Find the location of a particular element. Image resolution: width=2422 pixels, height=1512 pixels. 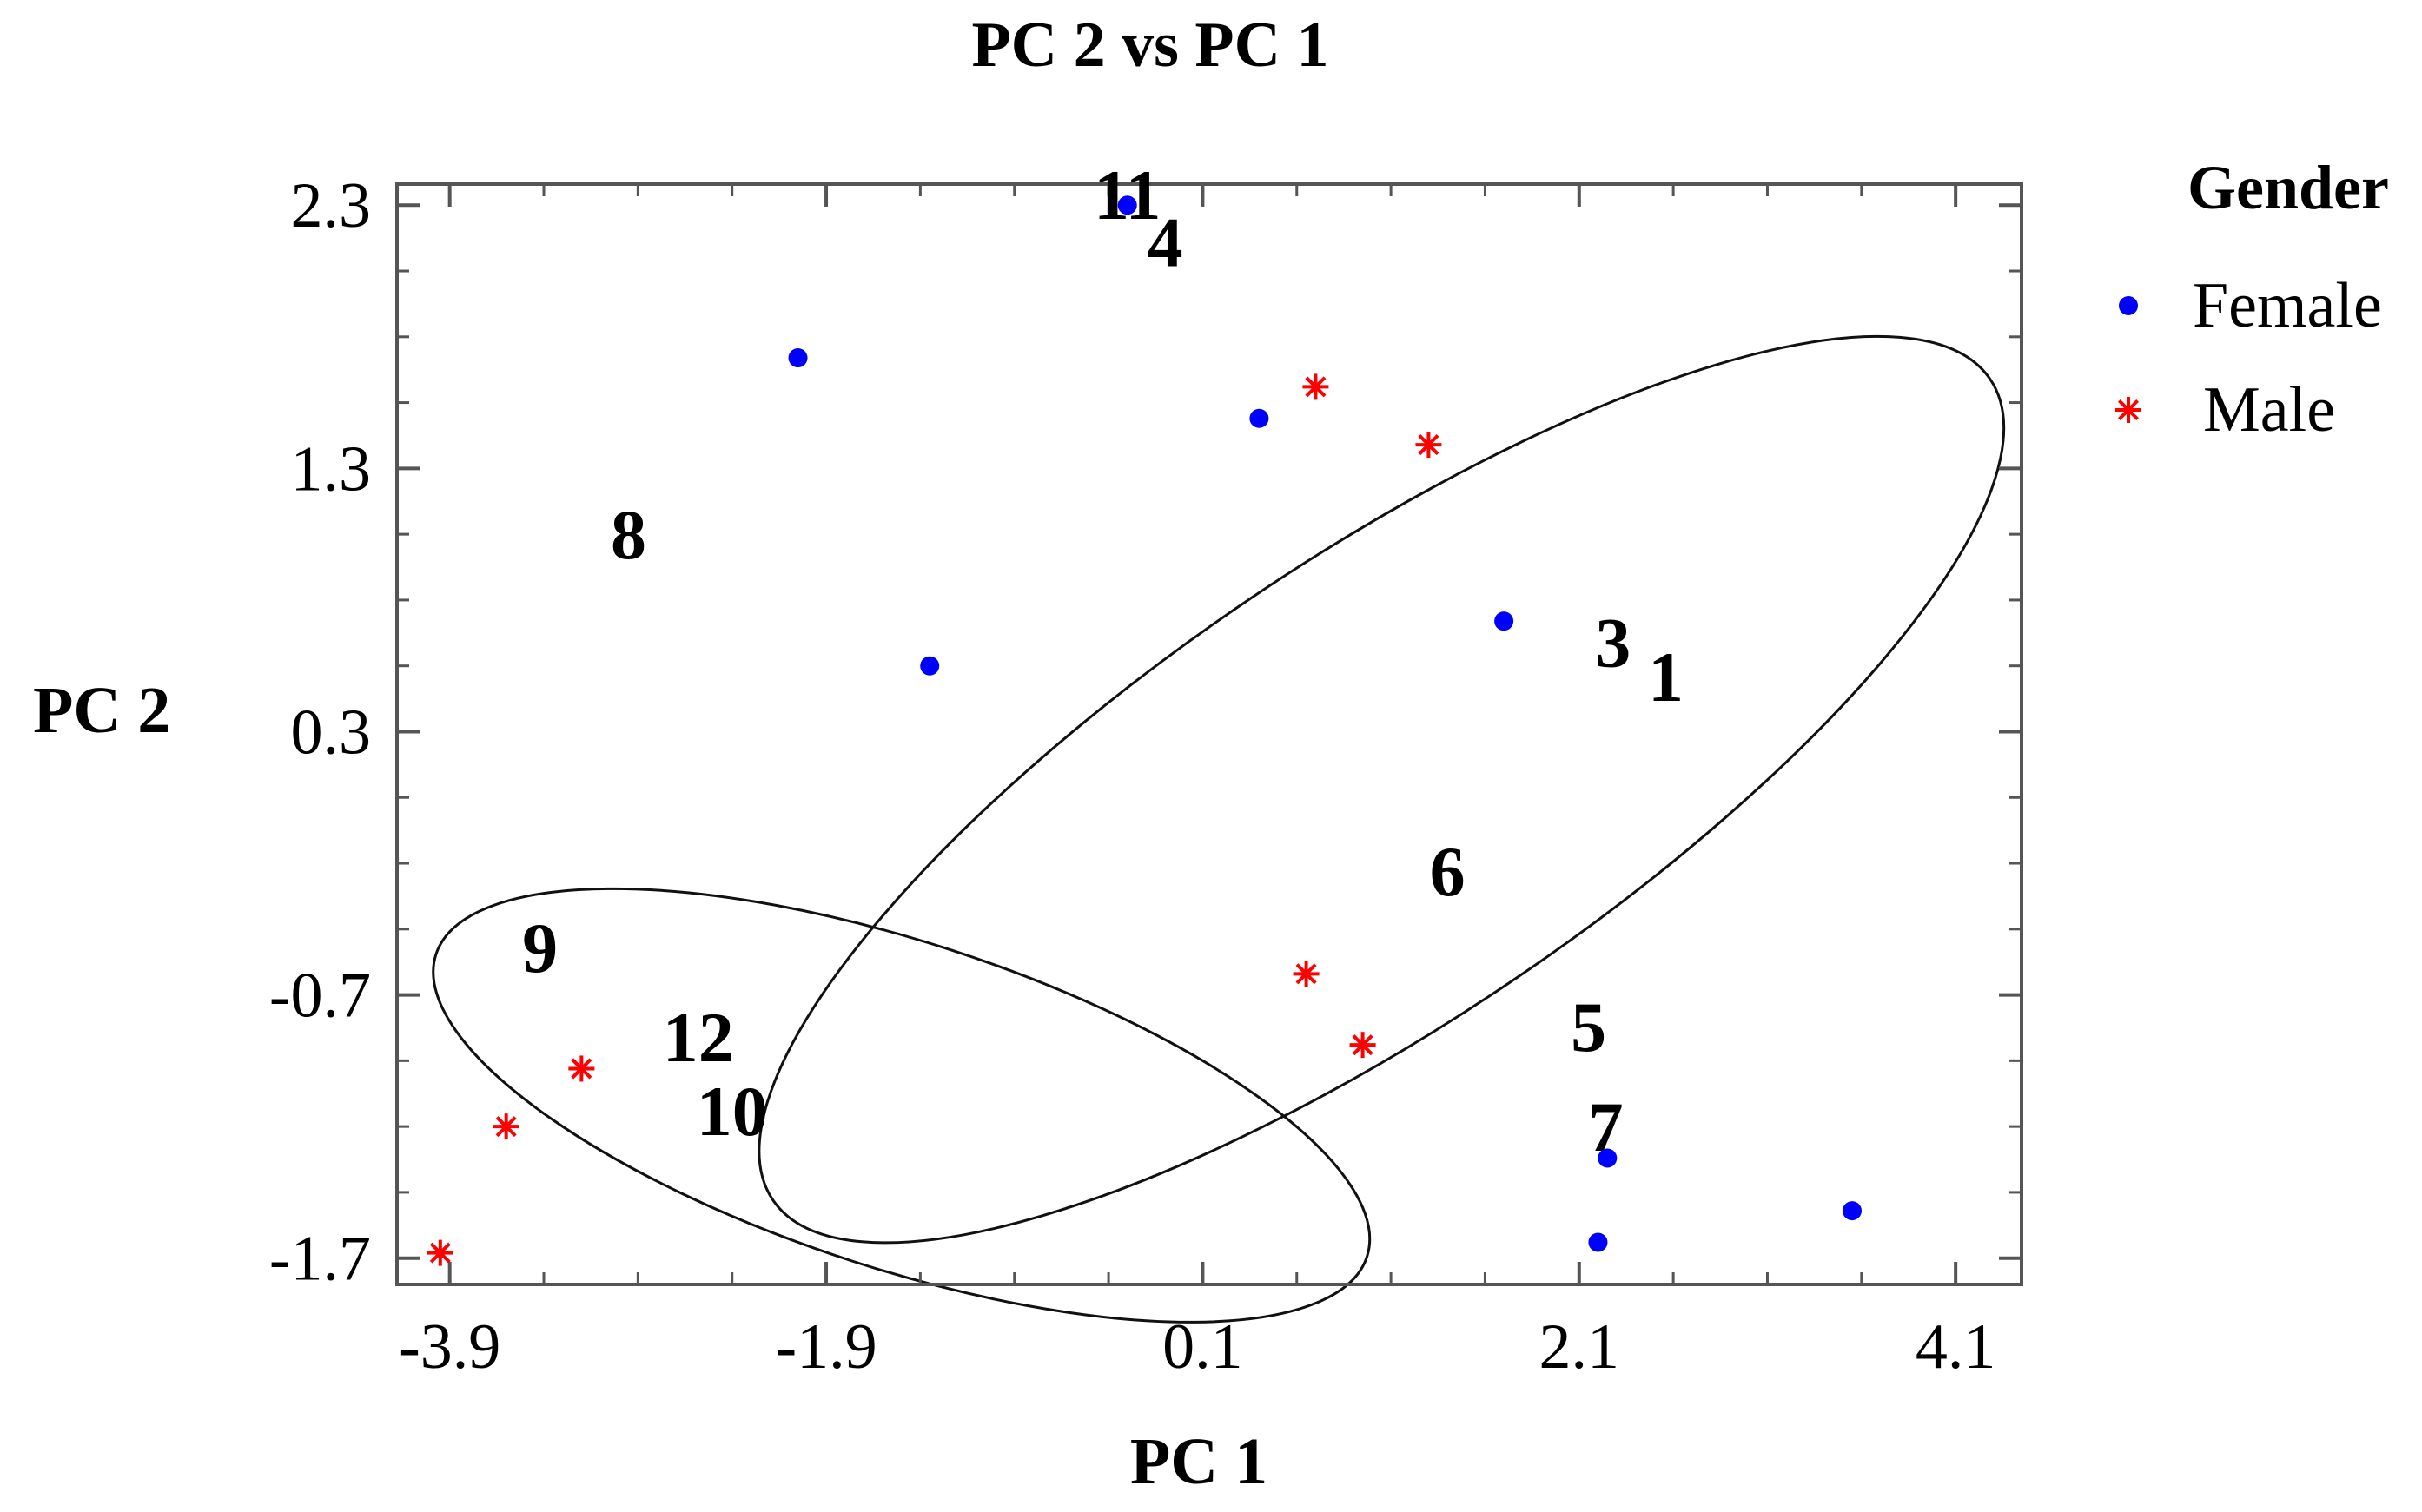

x-axis-title: PC 1 is located at coordinates (1198, 1461).